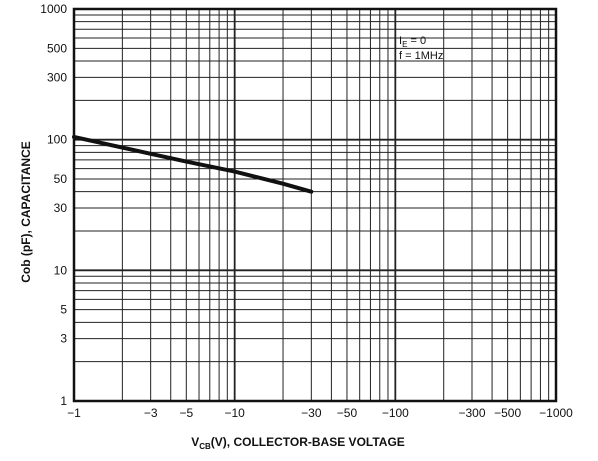  I want to click on x-tick-label: −10, so click(234, 413).